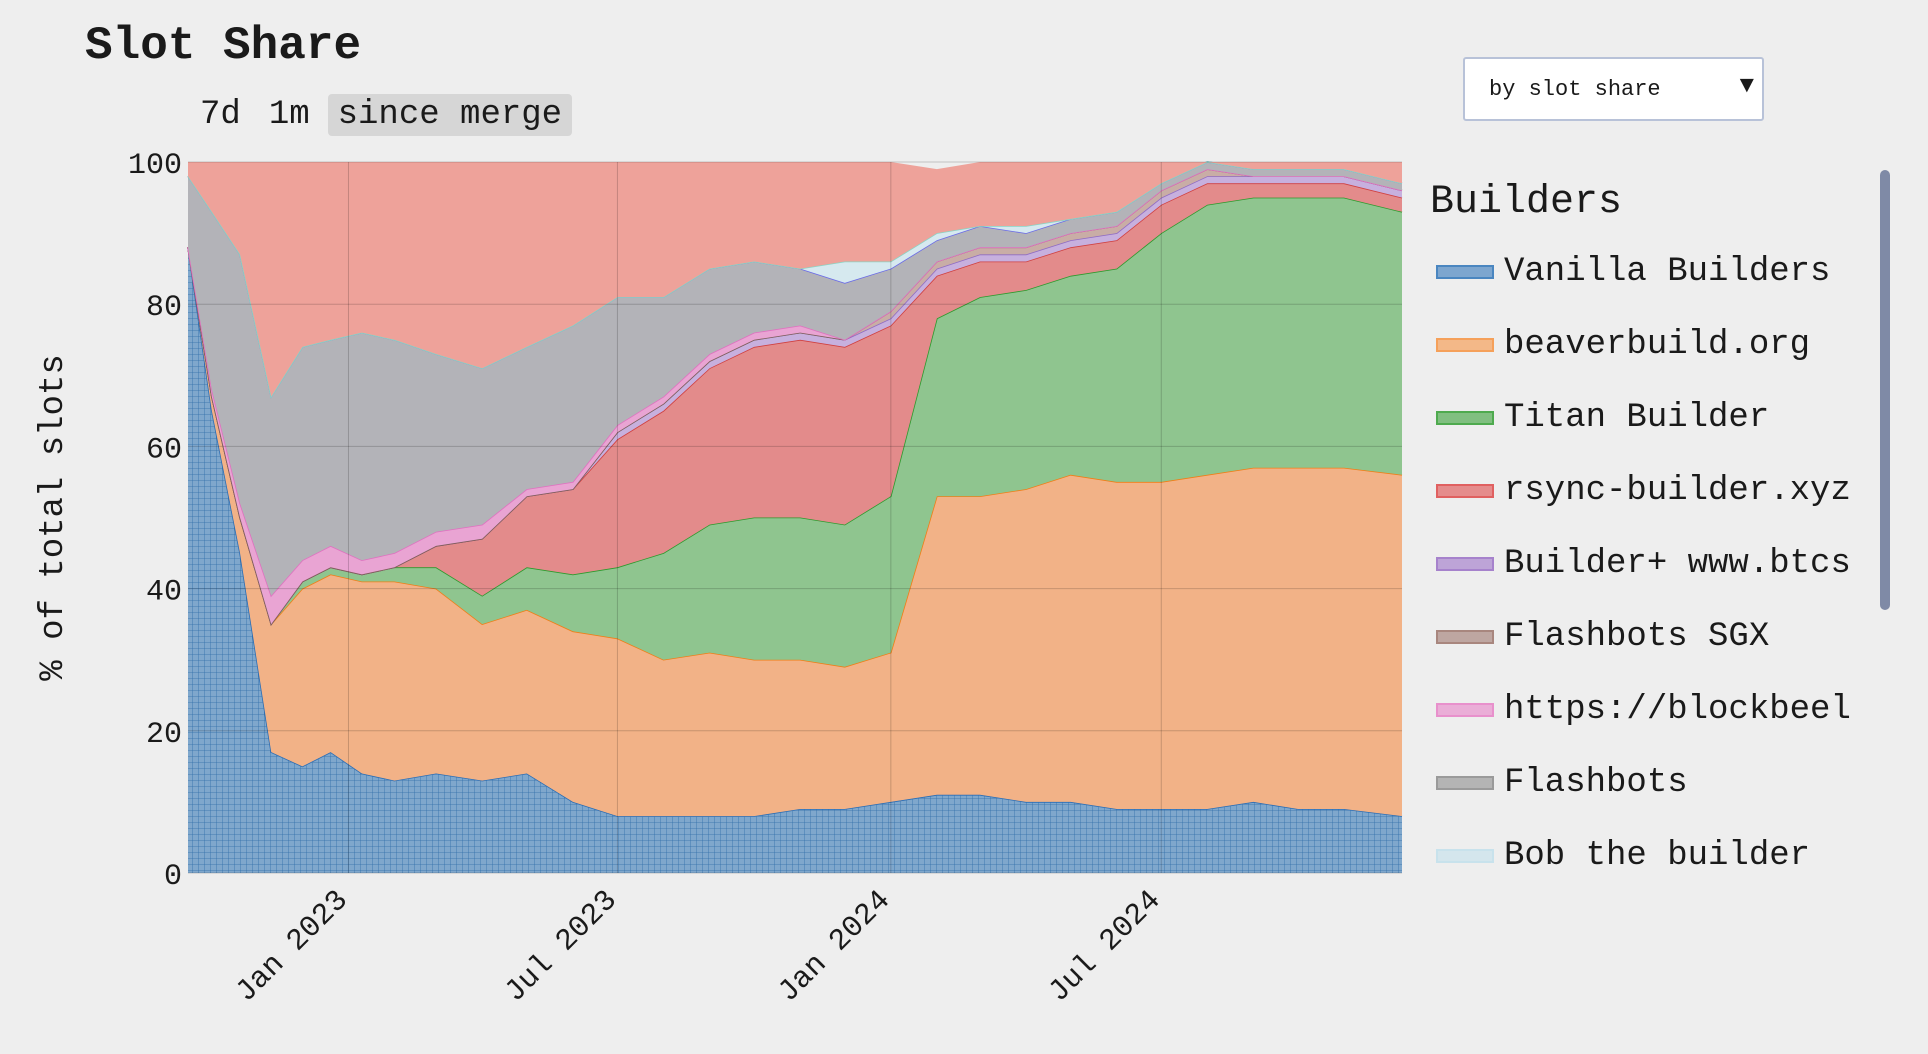  I want to click on legend-label: Flashbots SGX, so click(1637, 636).